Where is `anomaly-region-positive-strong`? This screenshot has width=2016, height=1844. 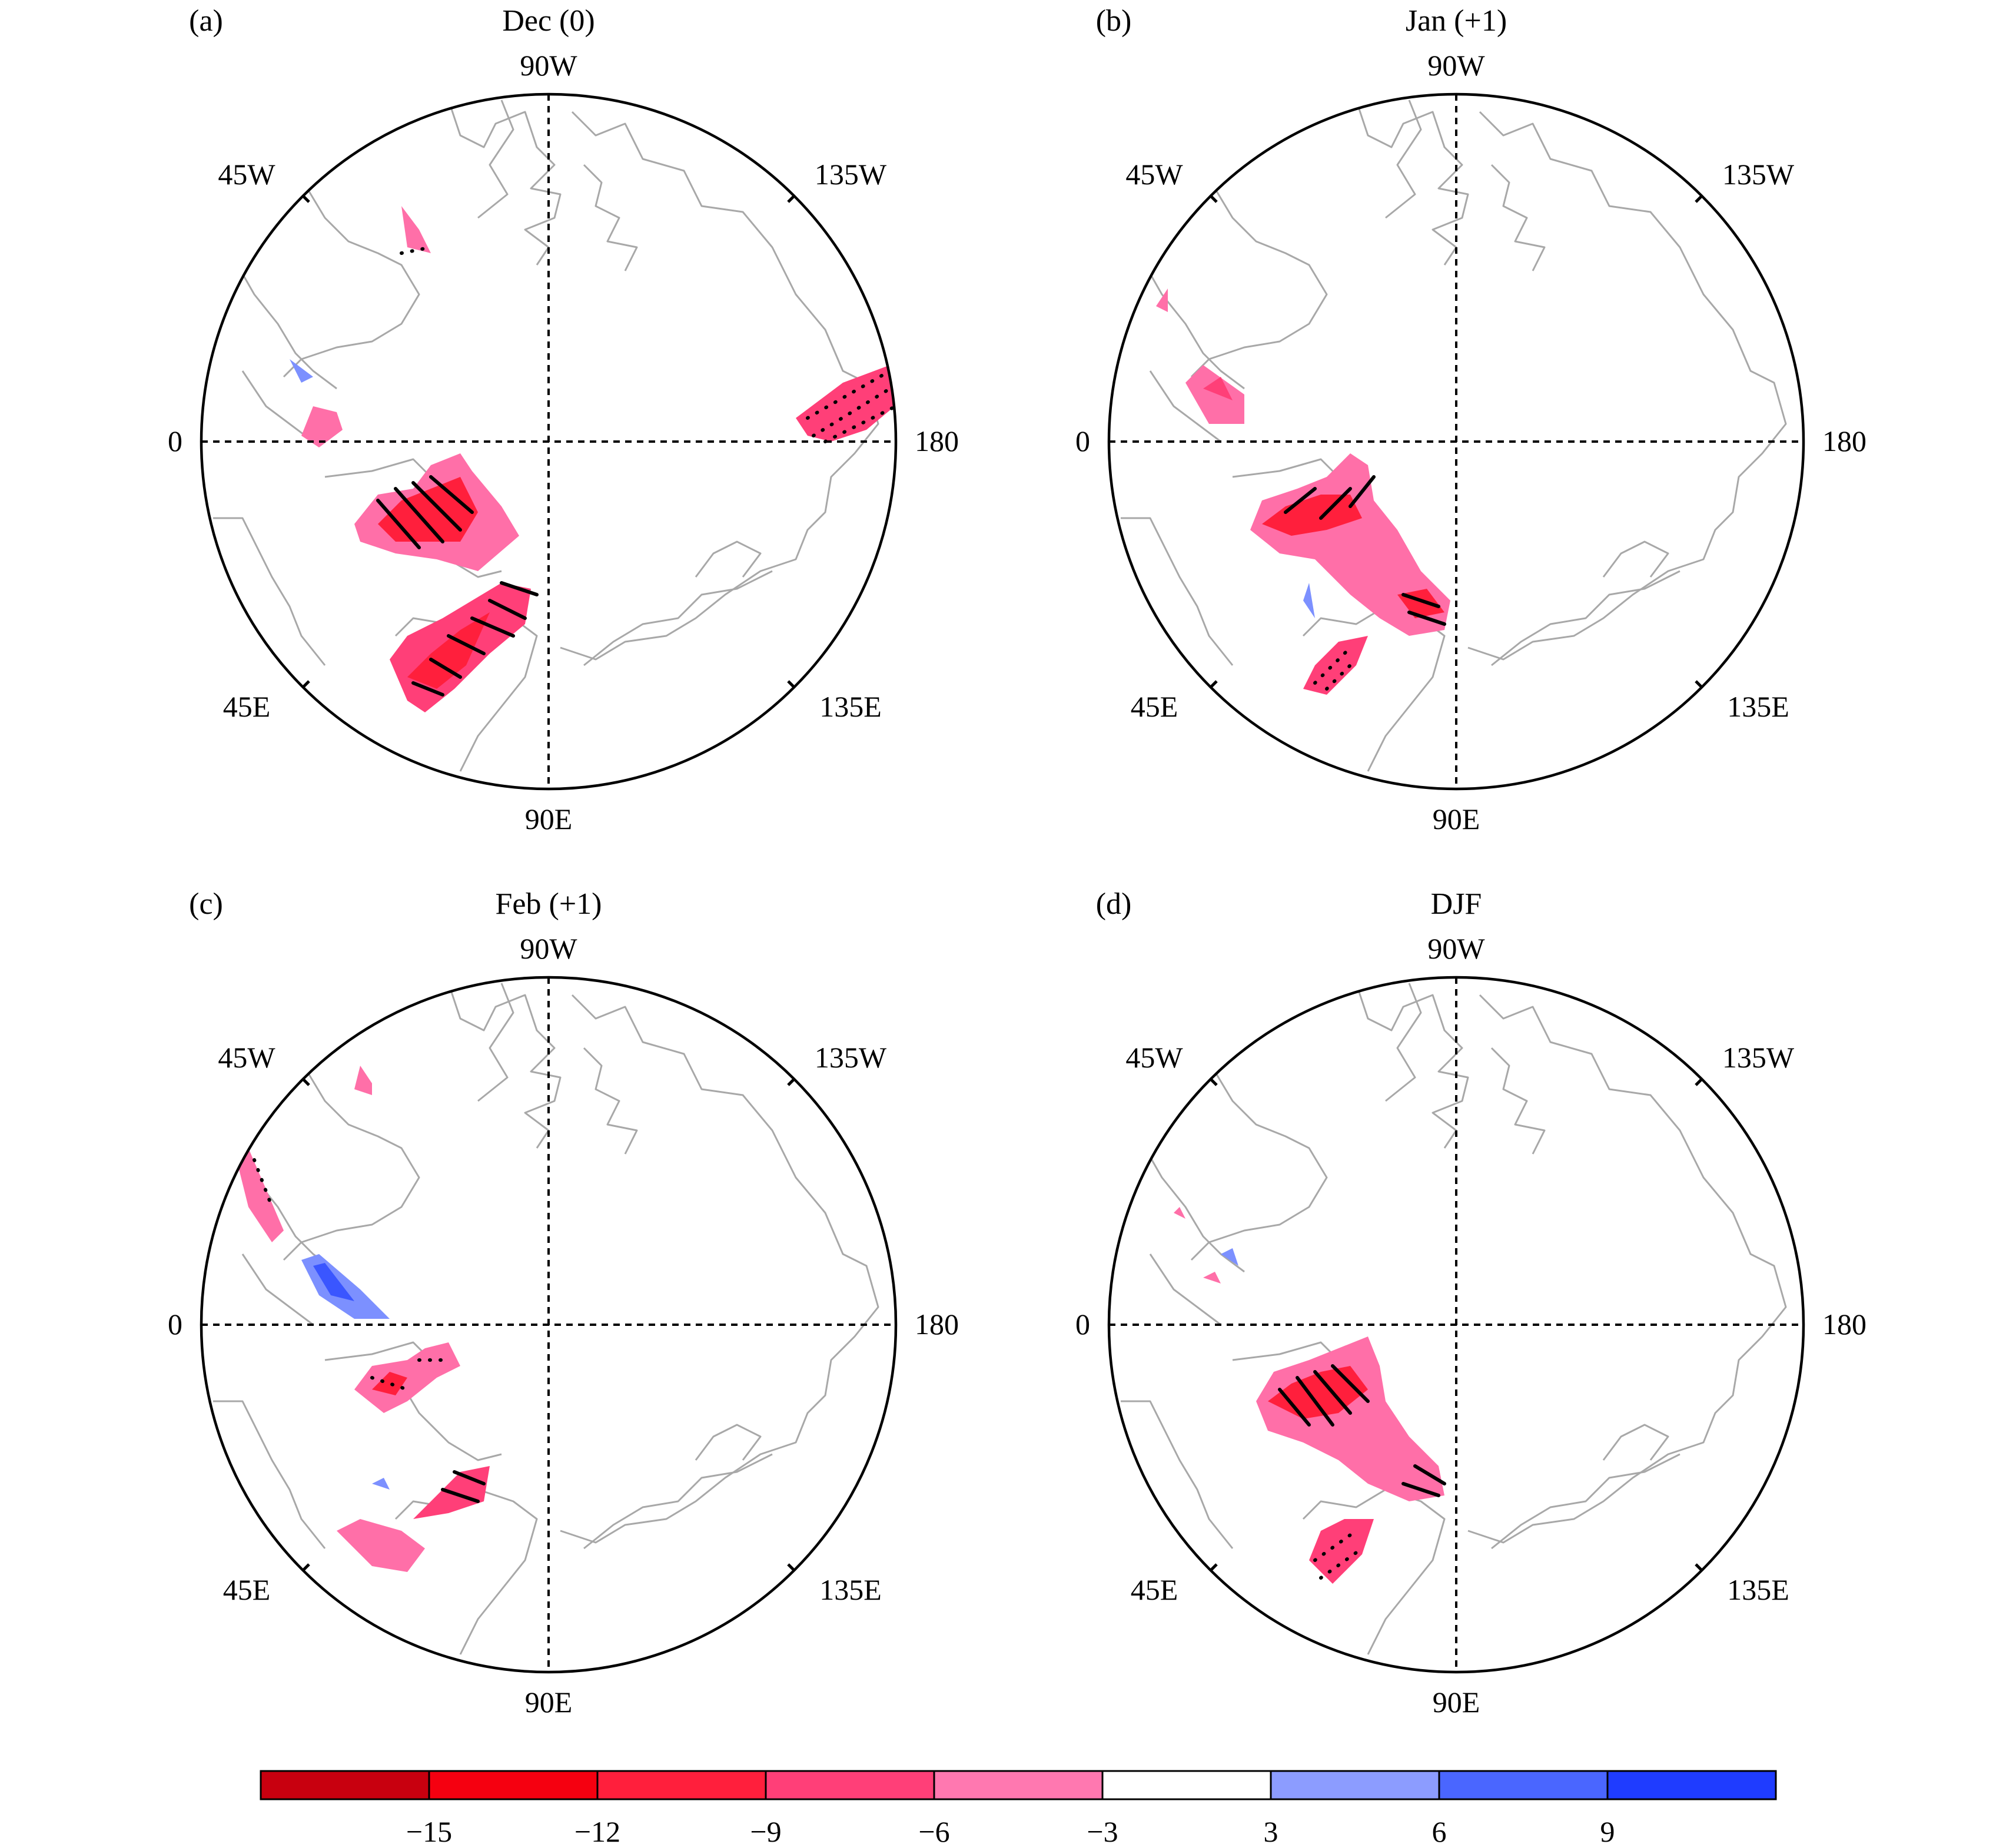
anomaly-region-positive-strong is located at coordinates (333, 1282).